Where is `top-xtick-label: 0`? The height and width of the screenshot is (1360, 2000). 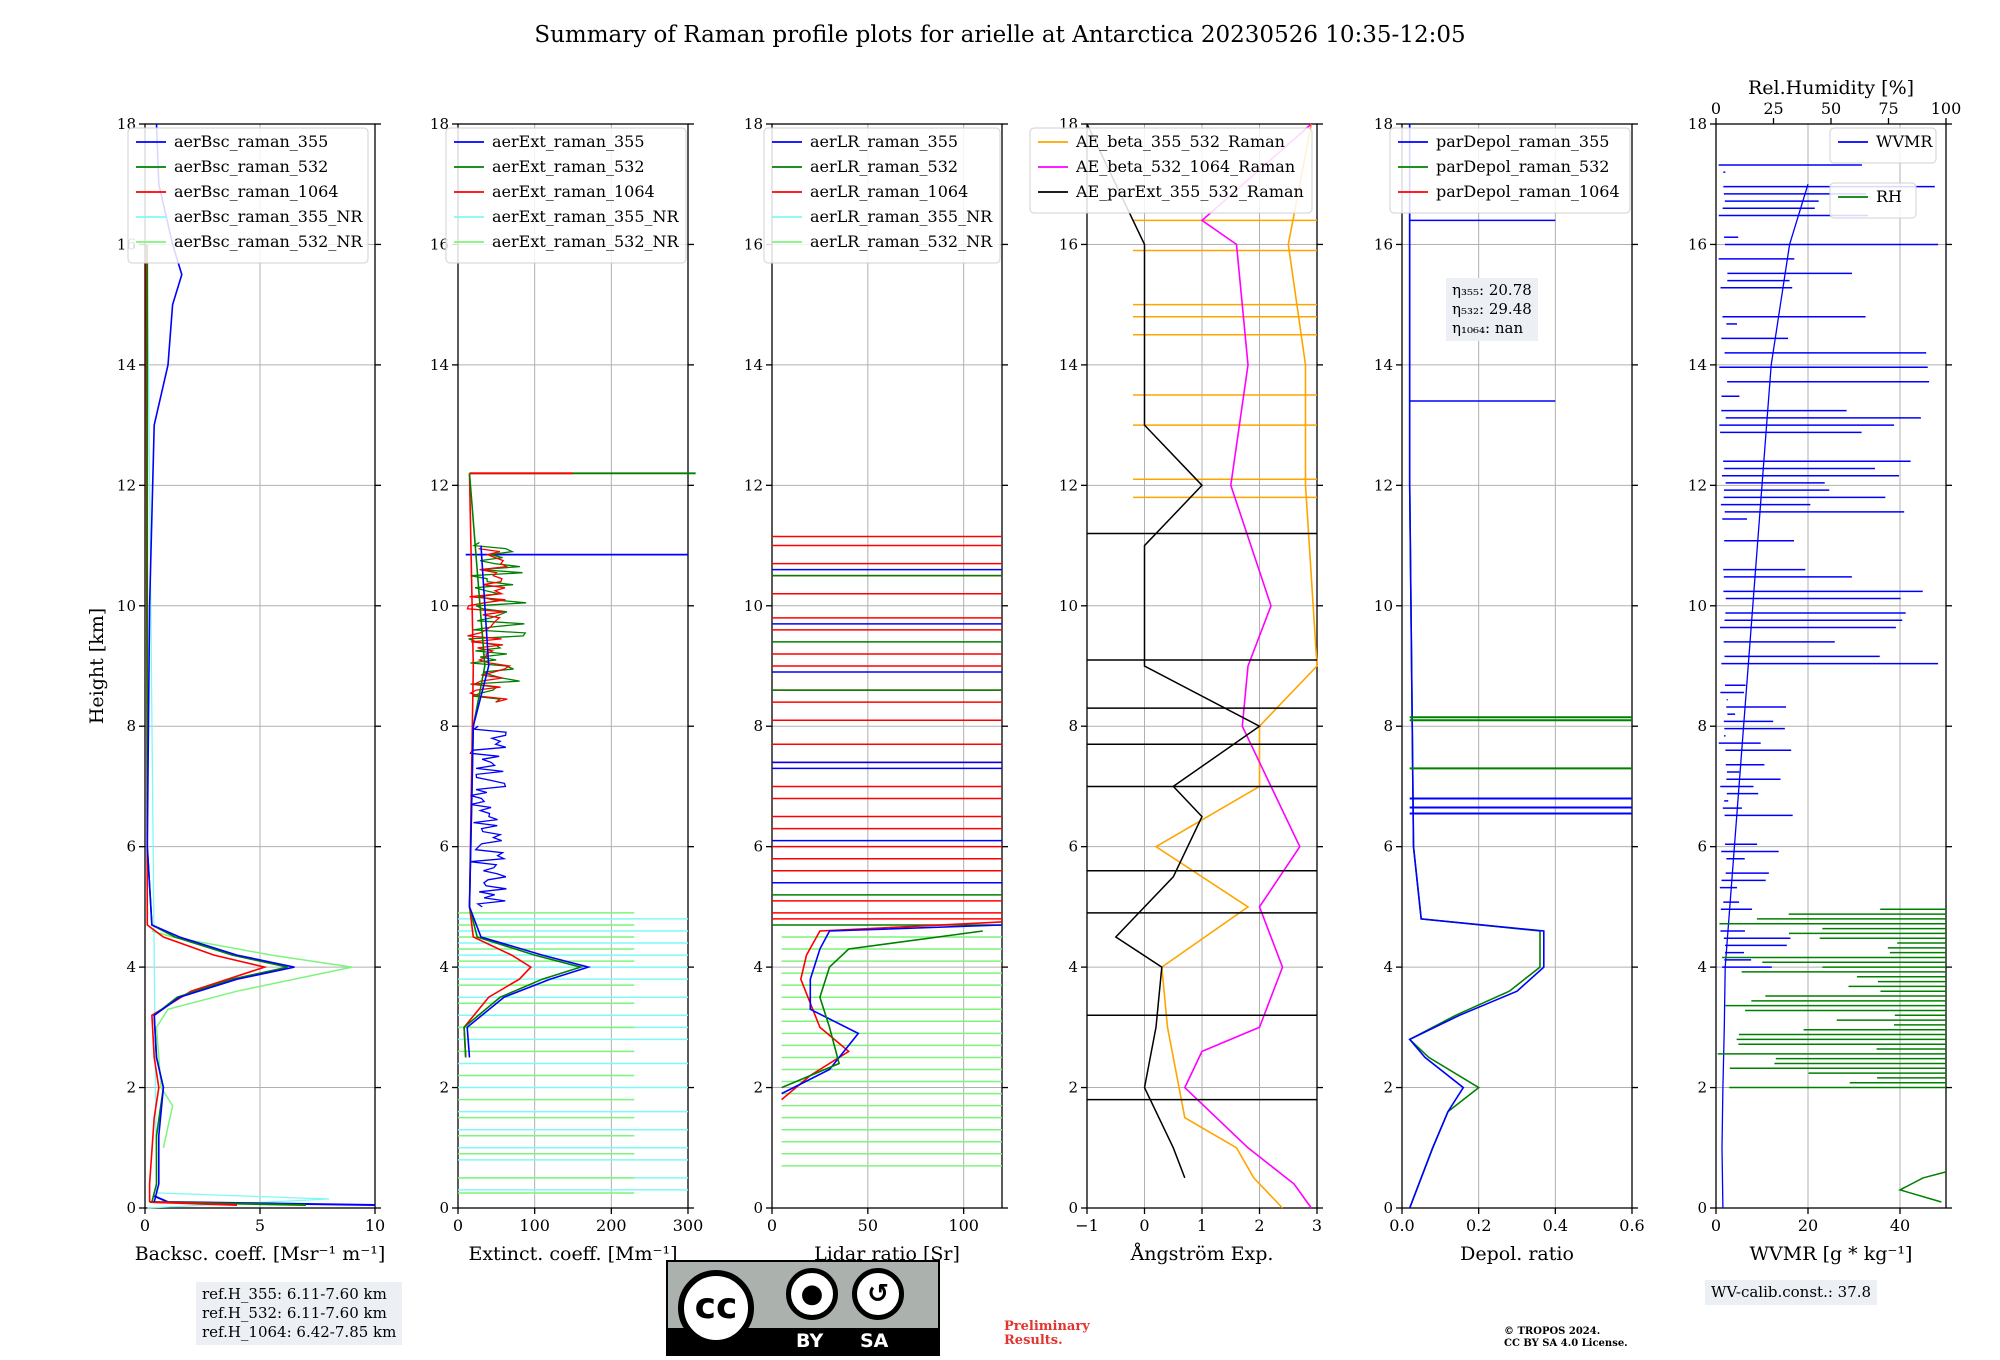 top-xtick-label: 0 is located at coordinates (1716, 108).